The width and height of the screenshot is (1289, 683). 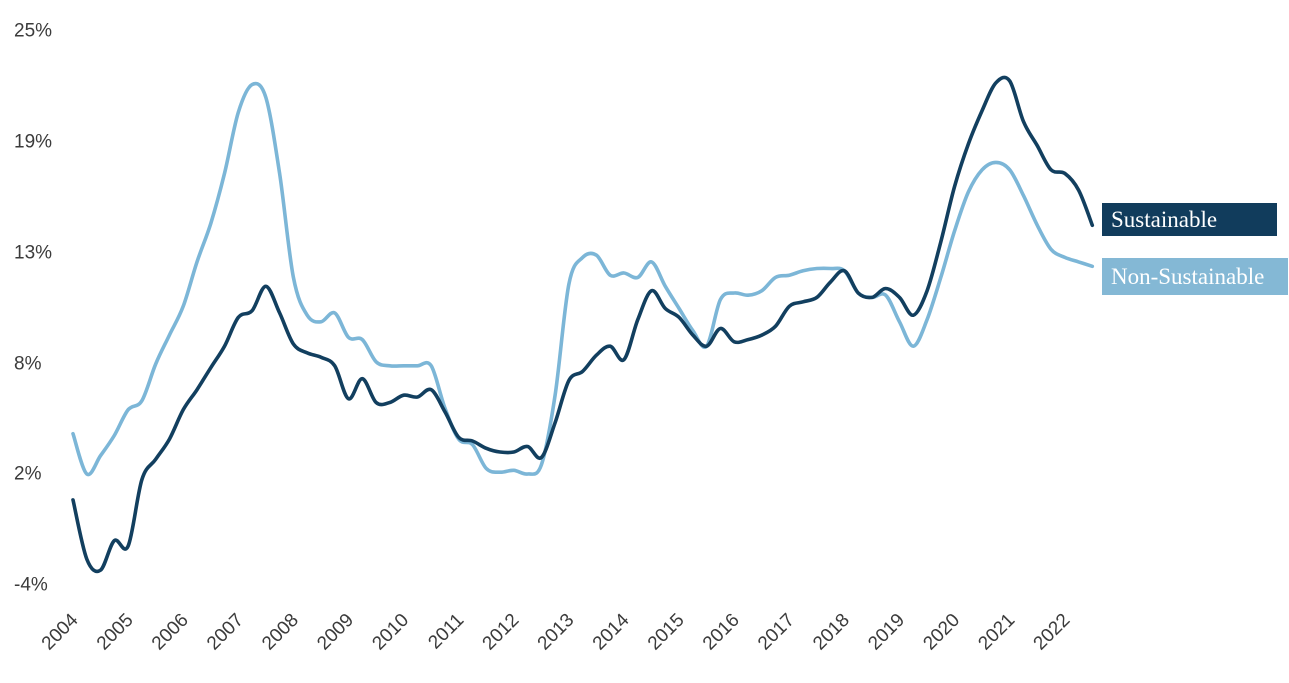 I want to click on y-tick-label: 19%, so click(x=33, y=142).